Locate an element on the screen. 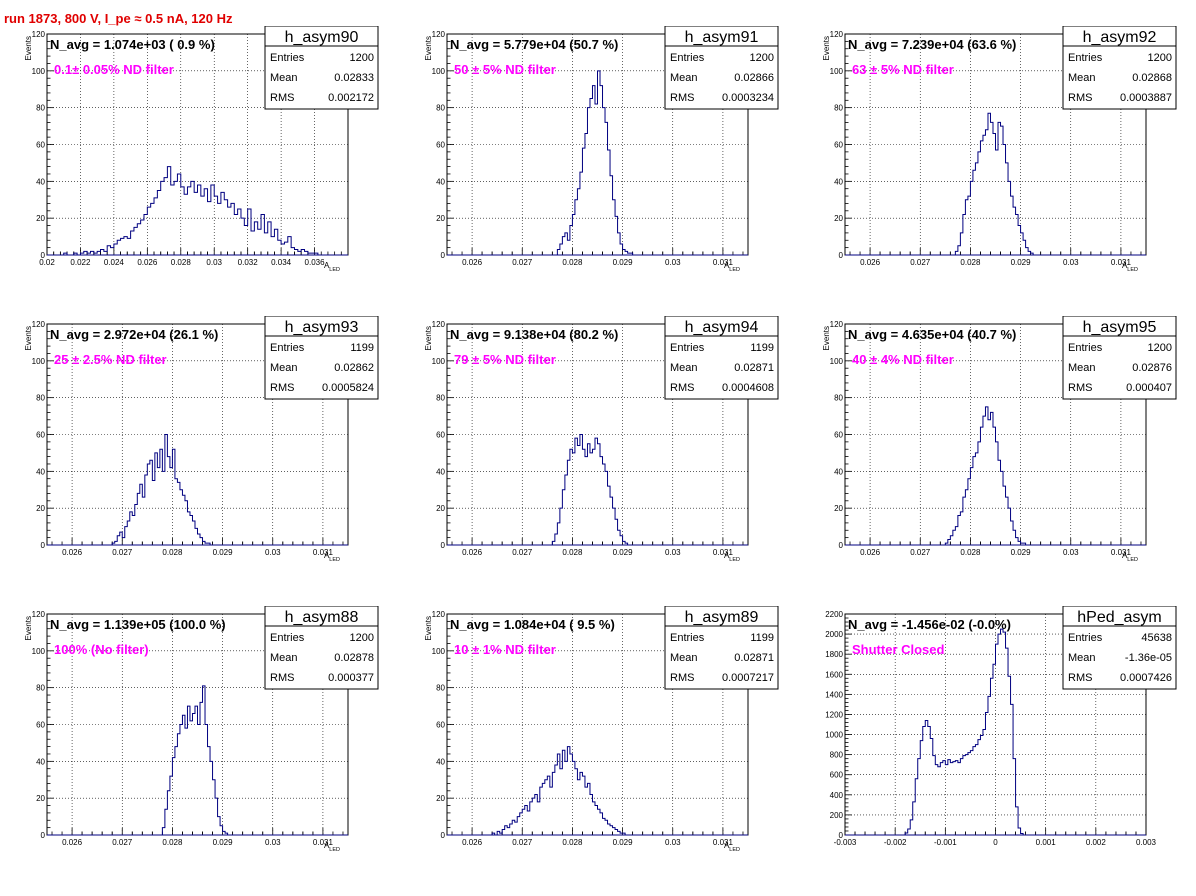 Image resolution: width=1196 pixels, height=896 pixels. stats-value: 0.0003234 is located at coordinates (748, 98).